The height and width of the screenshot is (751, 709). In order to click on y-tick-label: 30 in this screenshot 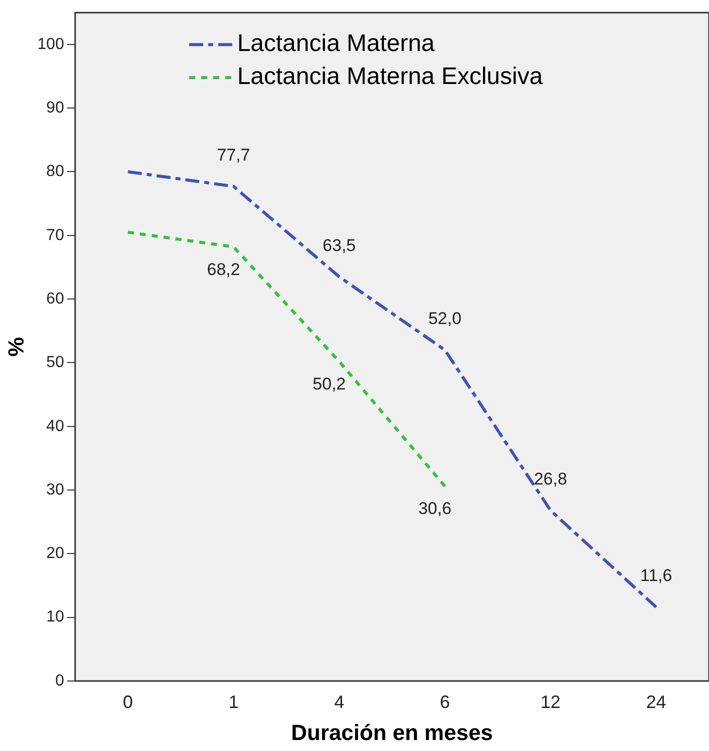, I will do `click(55, 489)`.